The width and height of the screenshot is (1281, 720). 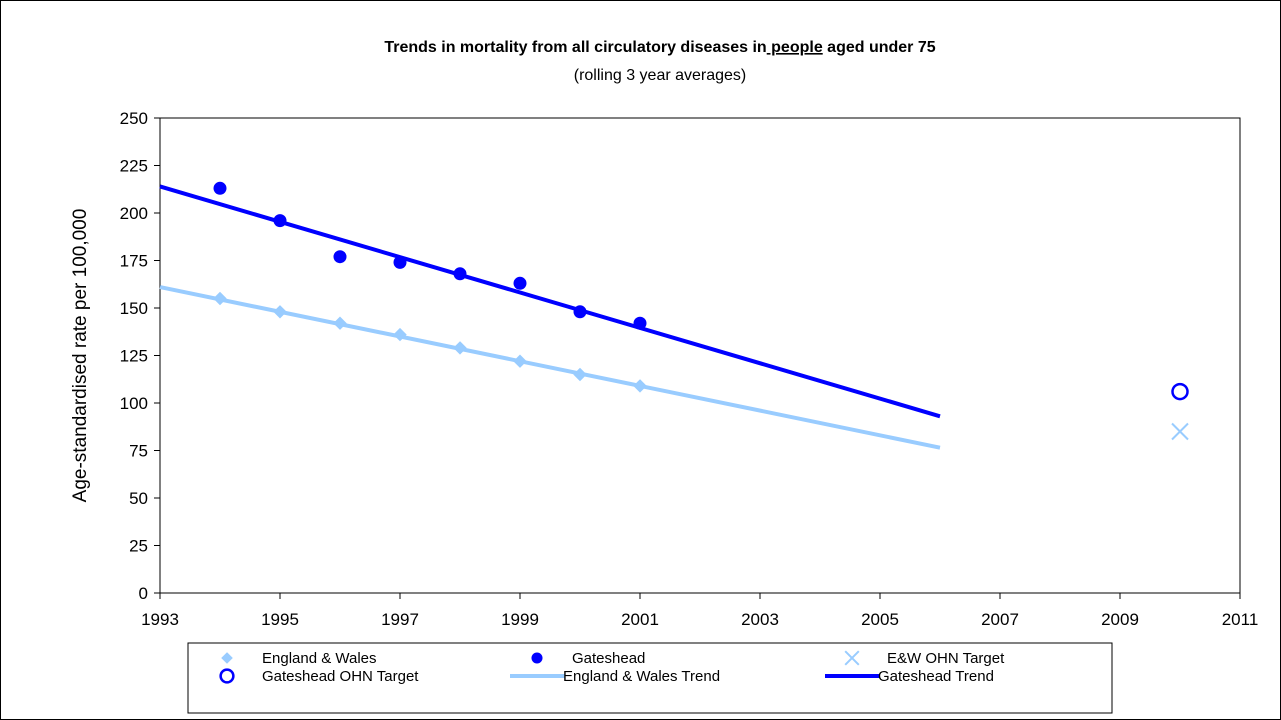 I want to click on legend-label: Gateshead OHN Target, so click(x=340, y=676).